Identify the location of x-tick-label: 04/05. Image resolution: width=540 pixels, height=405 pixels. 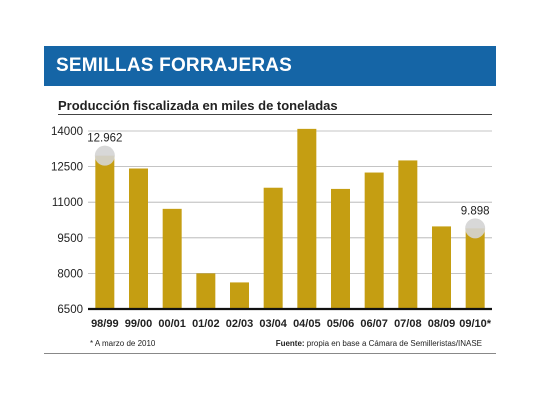
(307, 324).